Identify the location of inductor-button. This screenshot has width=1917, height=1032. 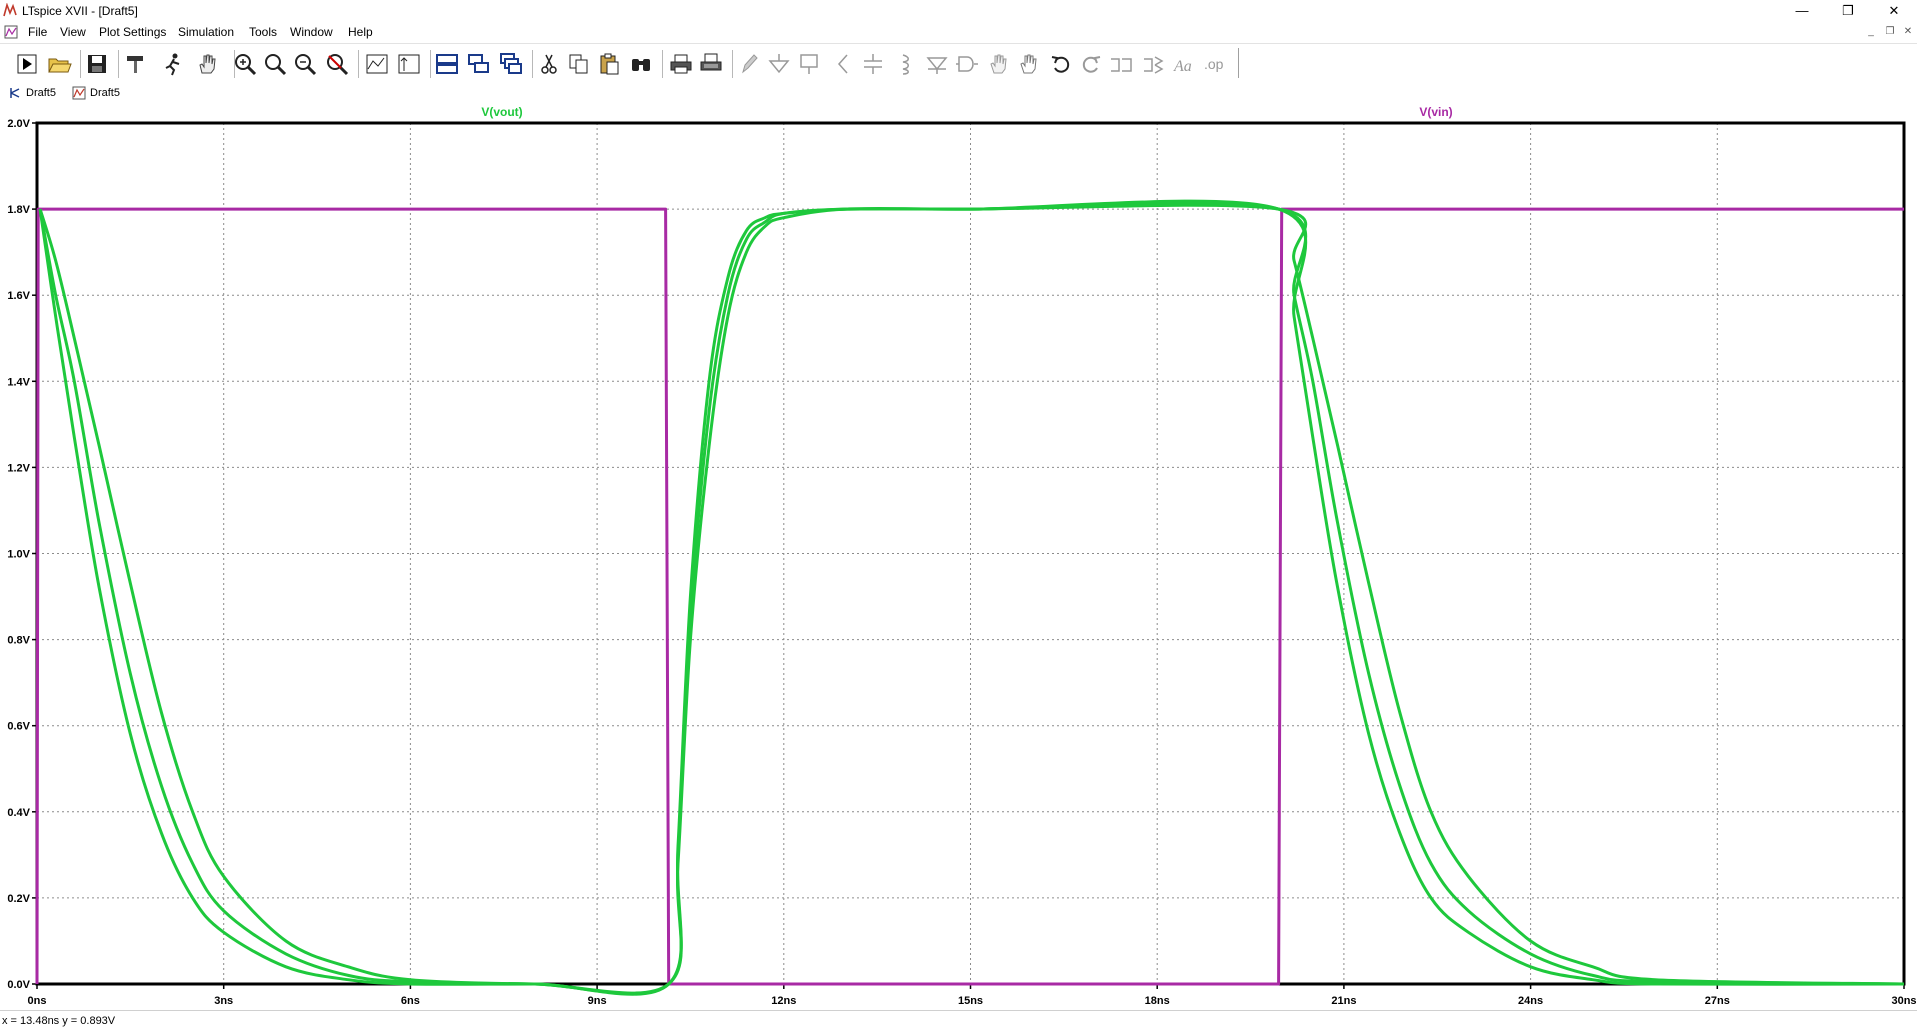
(905, 64).